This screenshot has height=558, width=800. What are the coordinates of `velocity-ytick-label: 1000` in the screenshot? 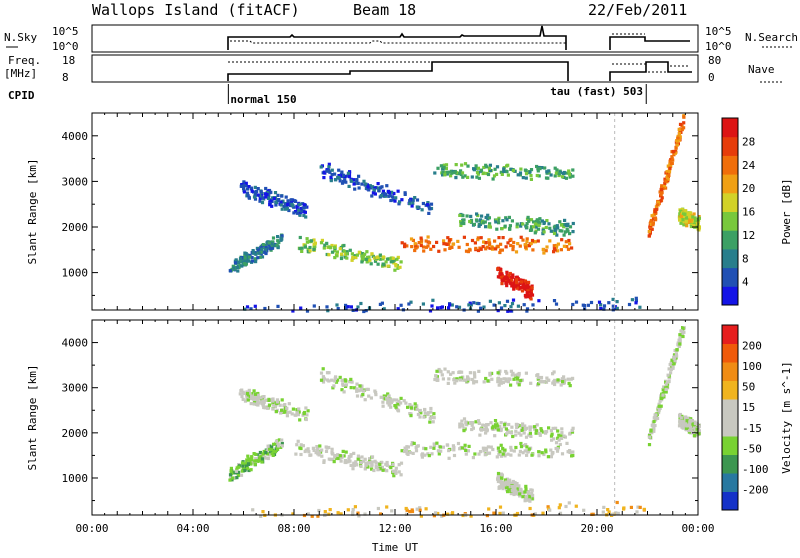 It's located at (75, 478).